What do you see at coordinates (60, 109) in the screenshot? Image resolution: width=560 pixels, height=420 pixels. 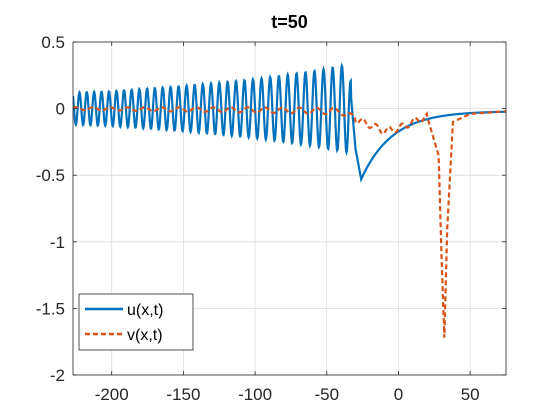 I see `y-tick-label: 0` at bounding box center [60, 109].